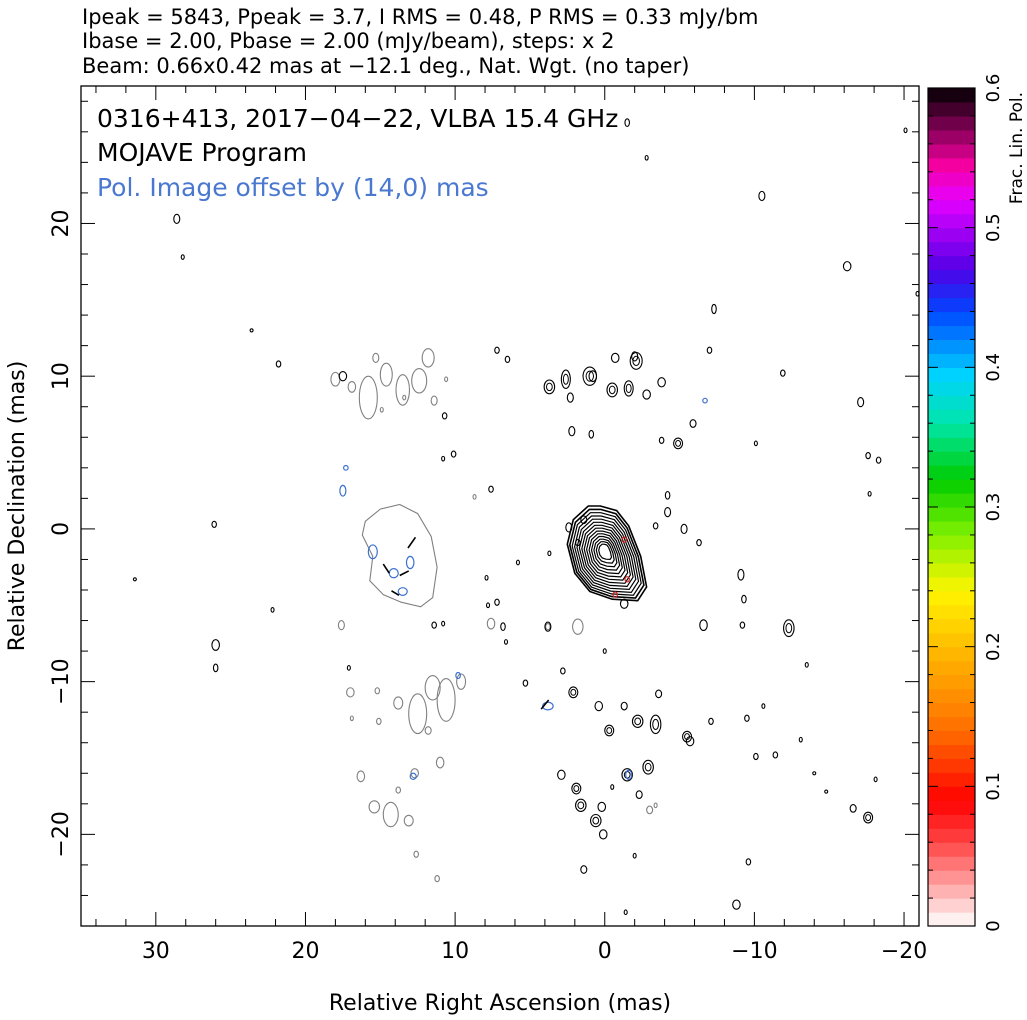  Describe the element at coordinates (386, 568) in the screenshot. I see `pol-vector` at that location.